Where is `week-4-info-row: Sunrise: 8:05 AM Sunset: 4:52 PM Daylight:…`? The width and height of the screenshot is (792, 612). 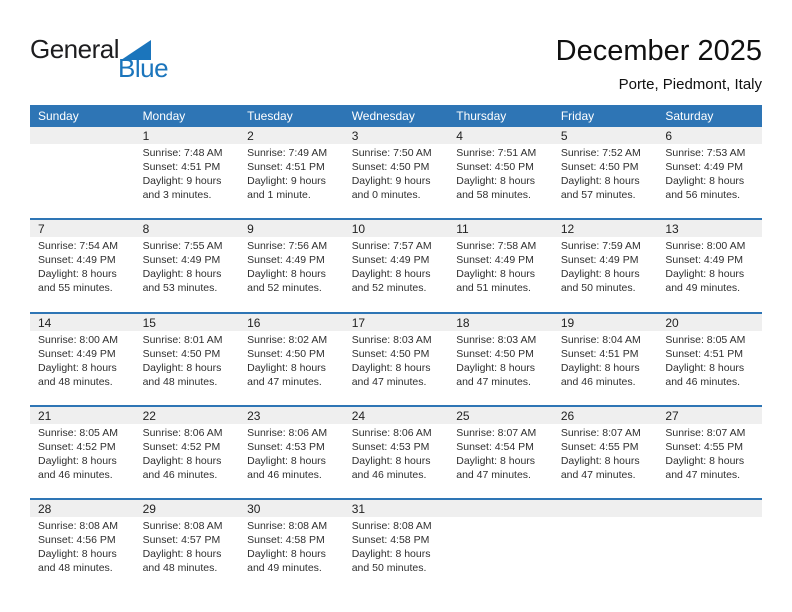
week-4-info-row: Sunrise: 8:05 AM Sunset: 4:52 PM Daylight:… is located at coordinates (396, 461).